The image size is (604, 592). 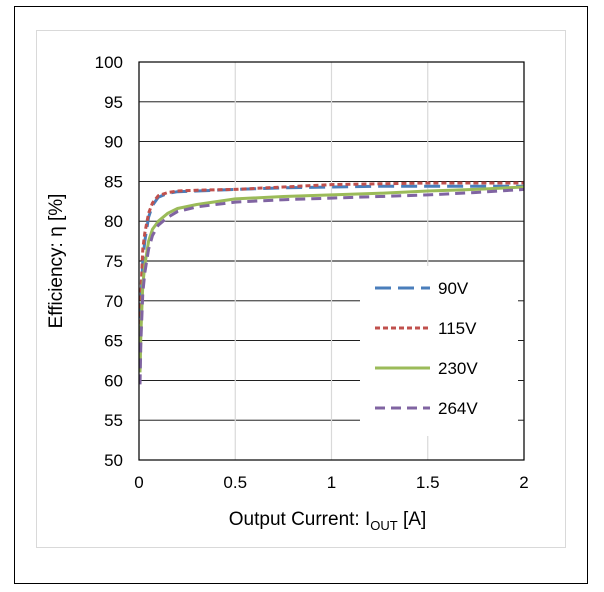 What do you see at coordinates (113, 142) in the screenshot?
I see `y-tick-label: 90` at bounding box center [113, 142].